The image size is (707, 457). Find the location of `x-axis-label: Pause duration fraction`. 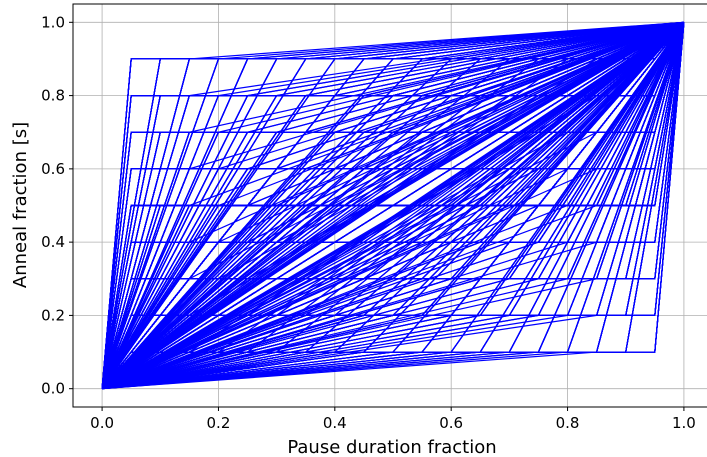

x-axis-label: Pause duration fraction is located at coordinates (391, 447).